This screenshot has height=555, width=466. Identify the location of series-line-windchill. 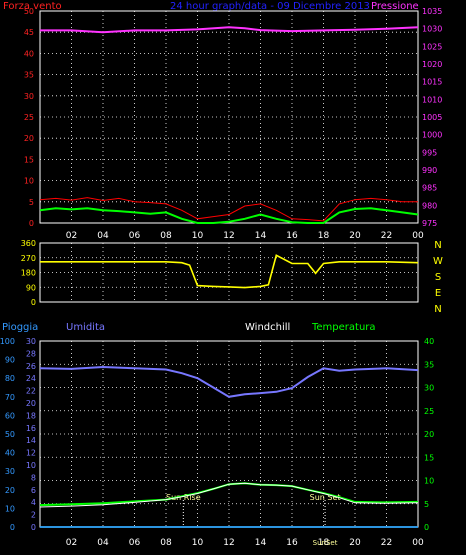
(229, 495).